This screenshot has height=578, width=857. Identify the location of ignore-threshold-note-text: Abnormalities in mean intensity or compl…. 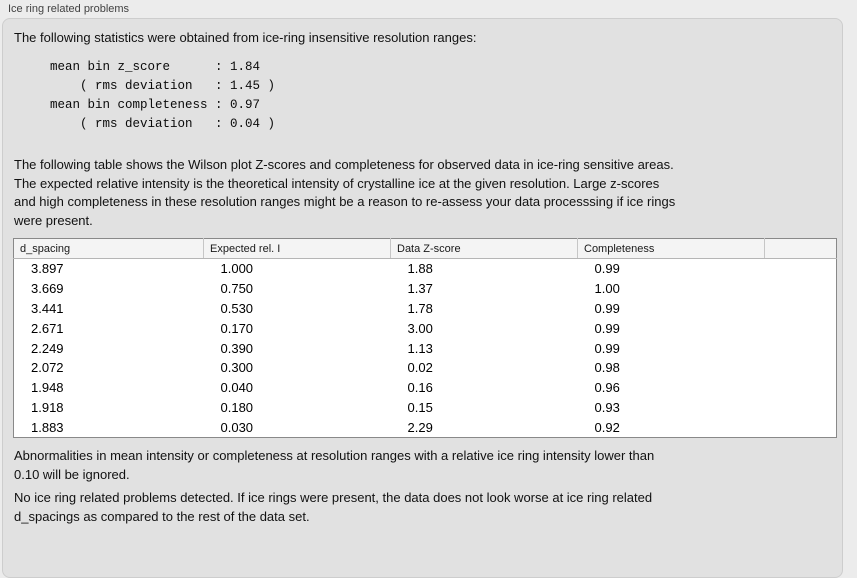
(334, 465).